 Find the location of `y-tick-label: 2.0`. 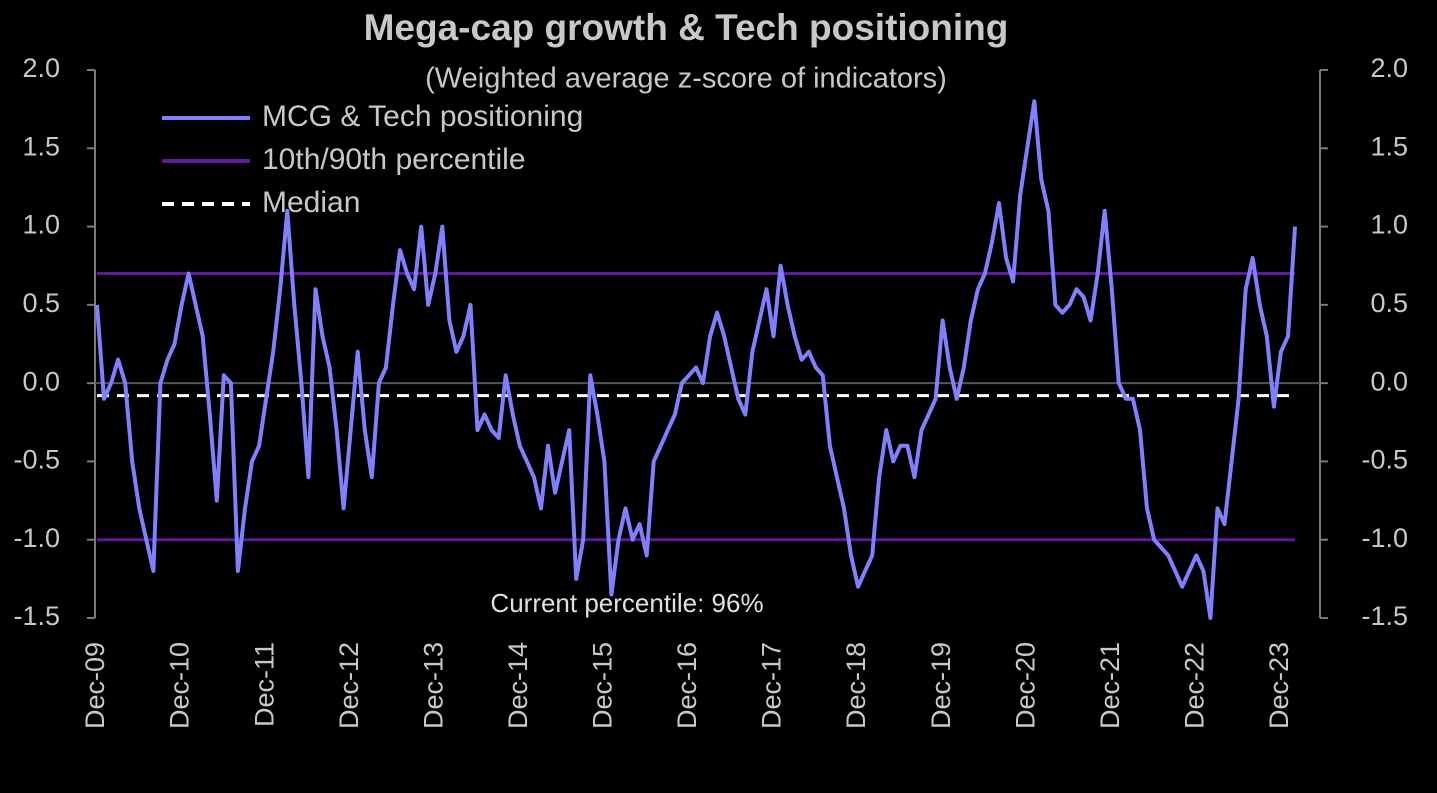

y-tick-label: 2.0 is located at coordinates (41, 68).